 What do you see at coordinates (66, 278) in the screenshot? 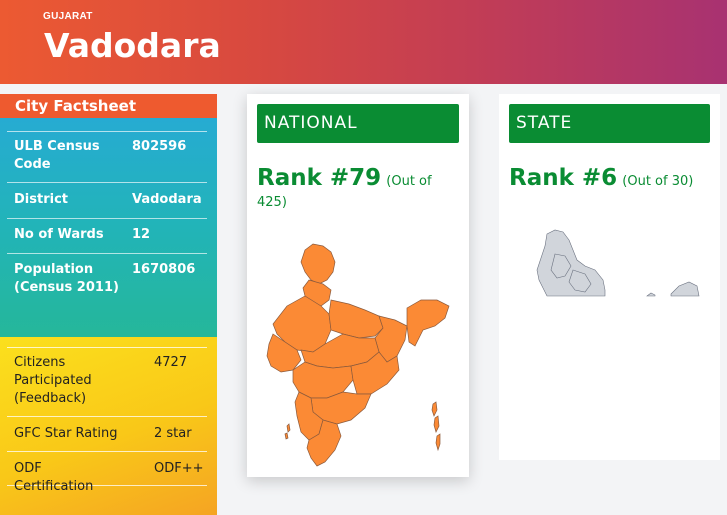
I see `factsheet-key: Population (Census 2011)` at bounding box center [66, 278].